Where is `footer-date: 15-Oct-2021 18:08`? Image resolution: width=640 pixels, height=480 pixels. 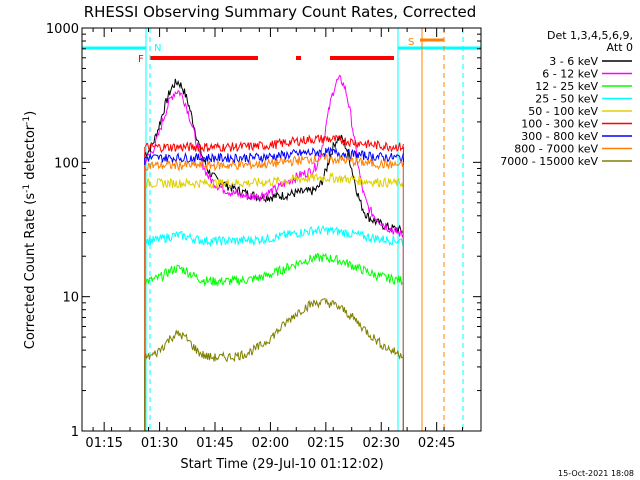
footer-date: 15-Oct-2021 18:08 is located at coordinates (596, 473).